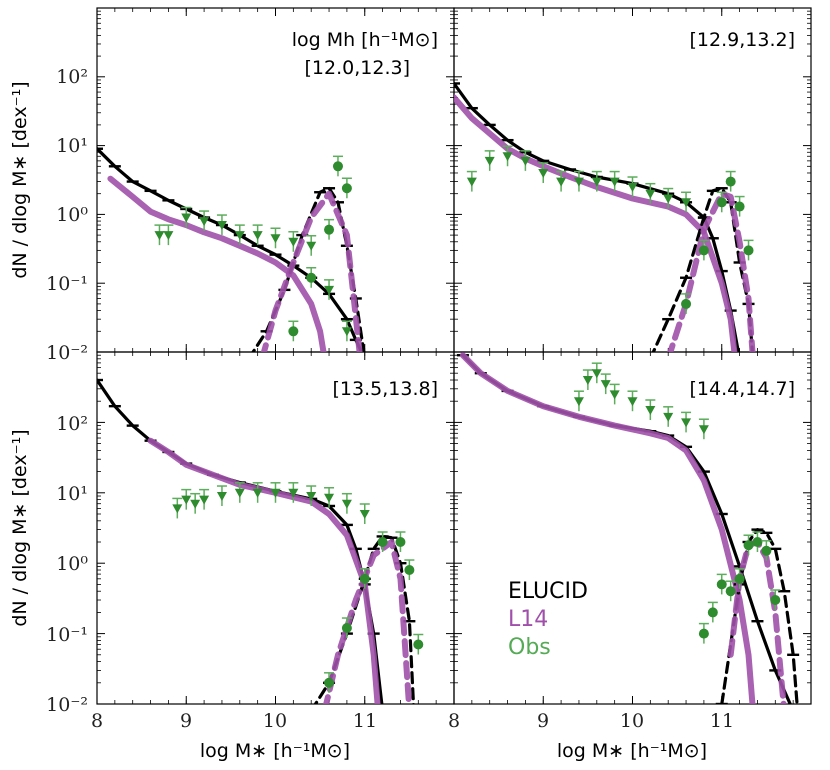  What do you see at coordinates (72, 564) in the screenshot?
I see `ytick-bl-2: 10⁰` at bounding box center [72, 564].